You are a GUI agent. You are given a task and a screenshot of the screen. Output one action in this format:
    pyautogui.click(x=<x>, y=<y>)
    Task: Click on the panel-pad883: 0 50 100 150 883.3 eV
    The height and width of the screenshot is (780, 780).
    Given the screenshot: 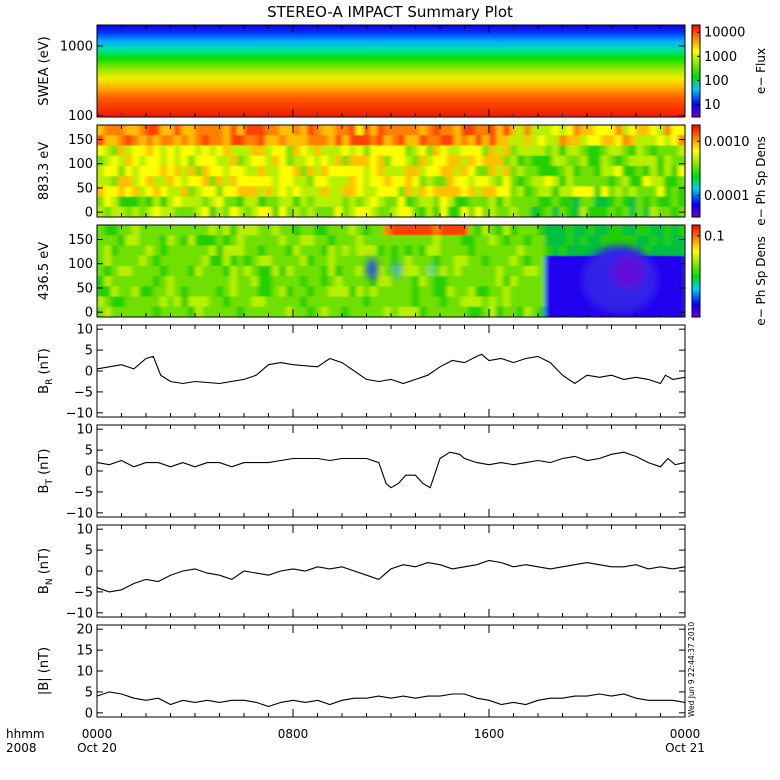 What is the action you would take?
    pyautogui.click(x=361, y=172)
    